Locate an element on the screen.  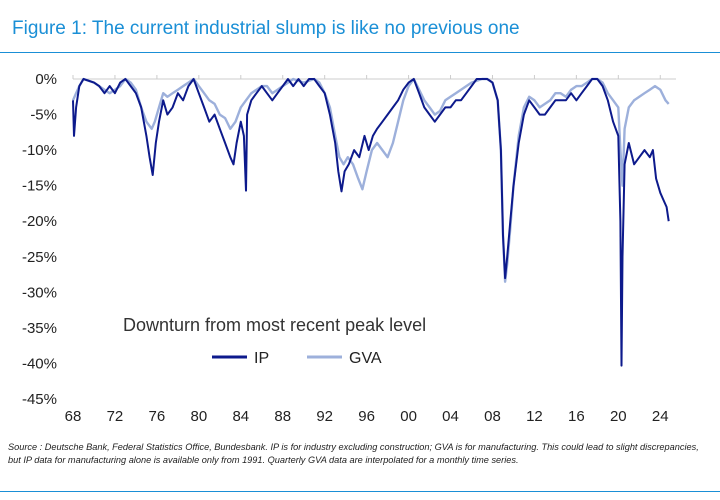
x-tick-label: 16 is located at coordinates (576, 416).